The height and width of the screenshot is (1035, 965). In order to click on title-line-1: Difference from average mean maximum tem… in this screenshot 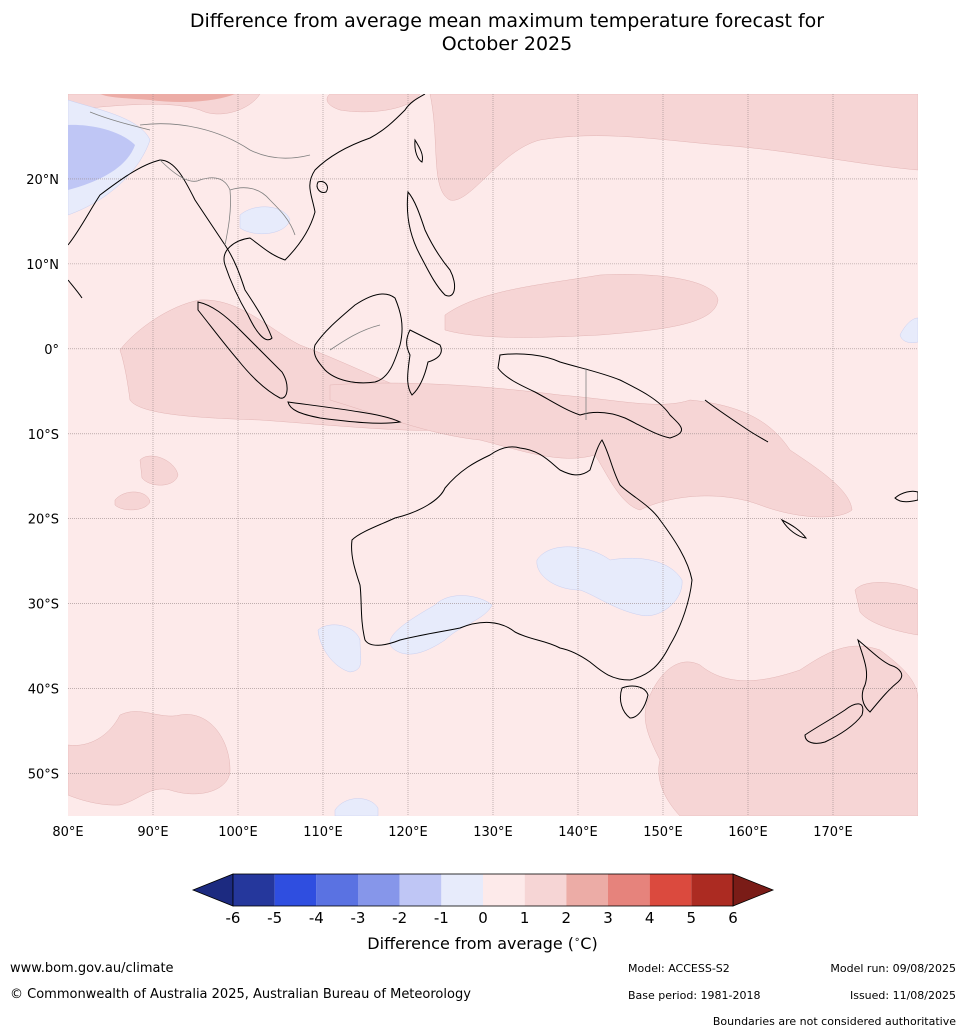, I will do `click(507, 21)`.